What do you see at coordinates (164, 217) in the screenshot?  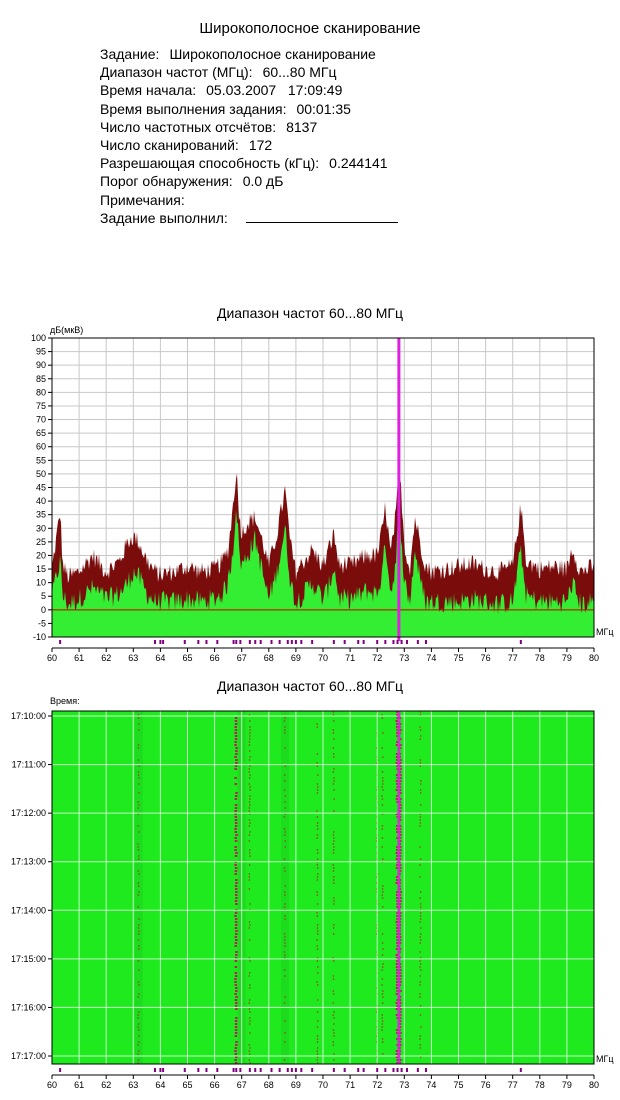 I see `info-label: Задание выполнил:` at bounding box center [164, 217].